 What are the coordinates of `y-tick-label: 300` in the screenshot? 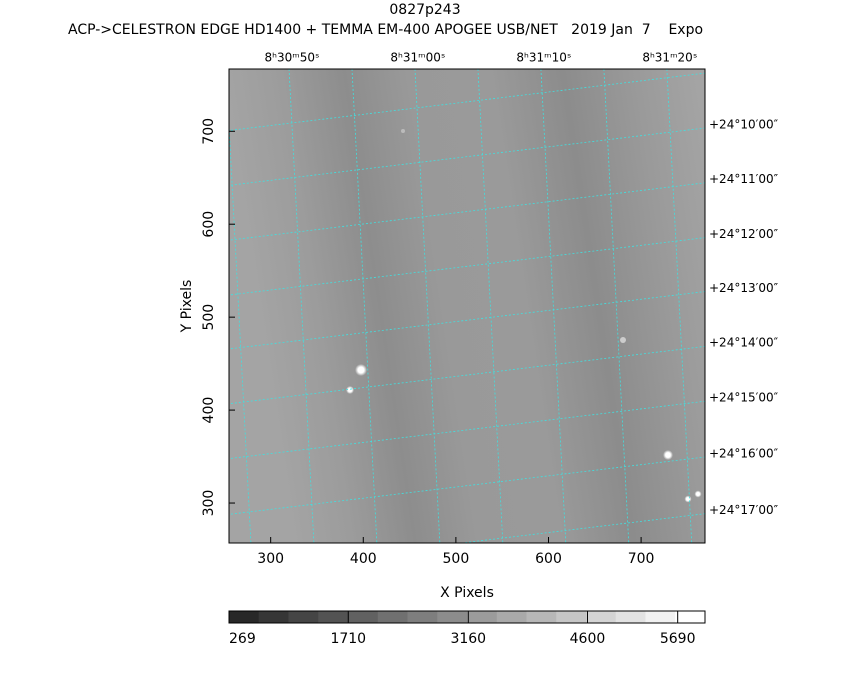 It's located at (209, 503).